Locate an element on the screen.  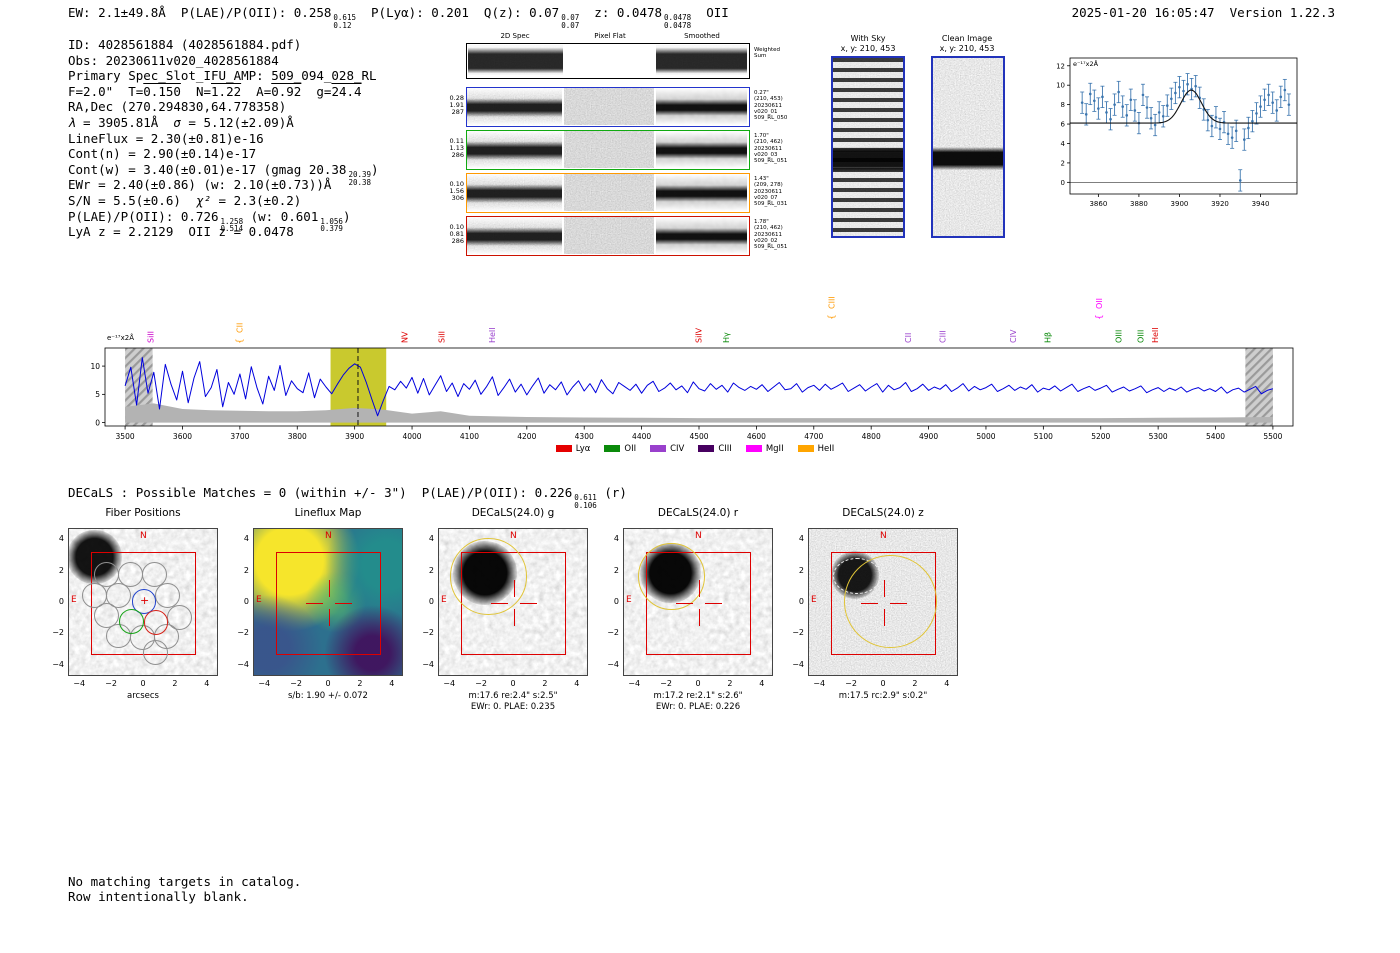
text-run: σ is located at coordinates (177, 122).